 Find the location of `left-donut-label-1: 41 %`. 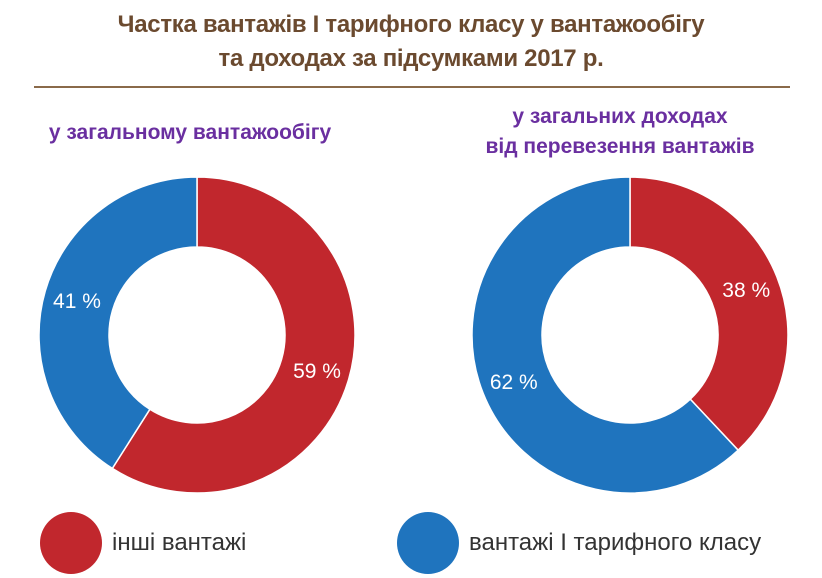

left-donut-label-1: 41 % is located at coordinates (77, 301).